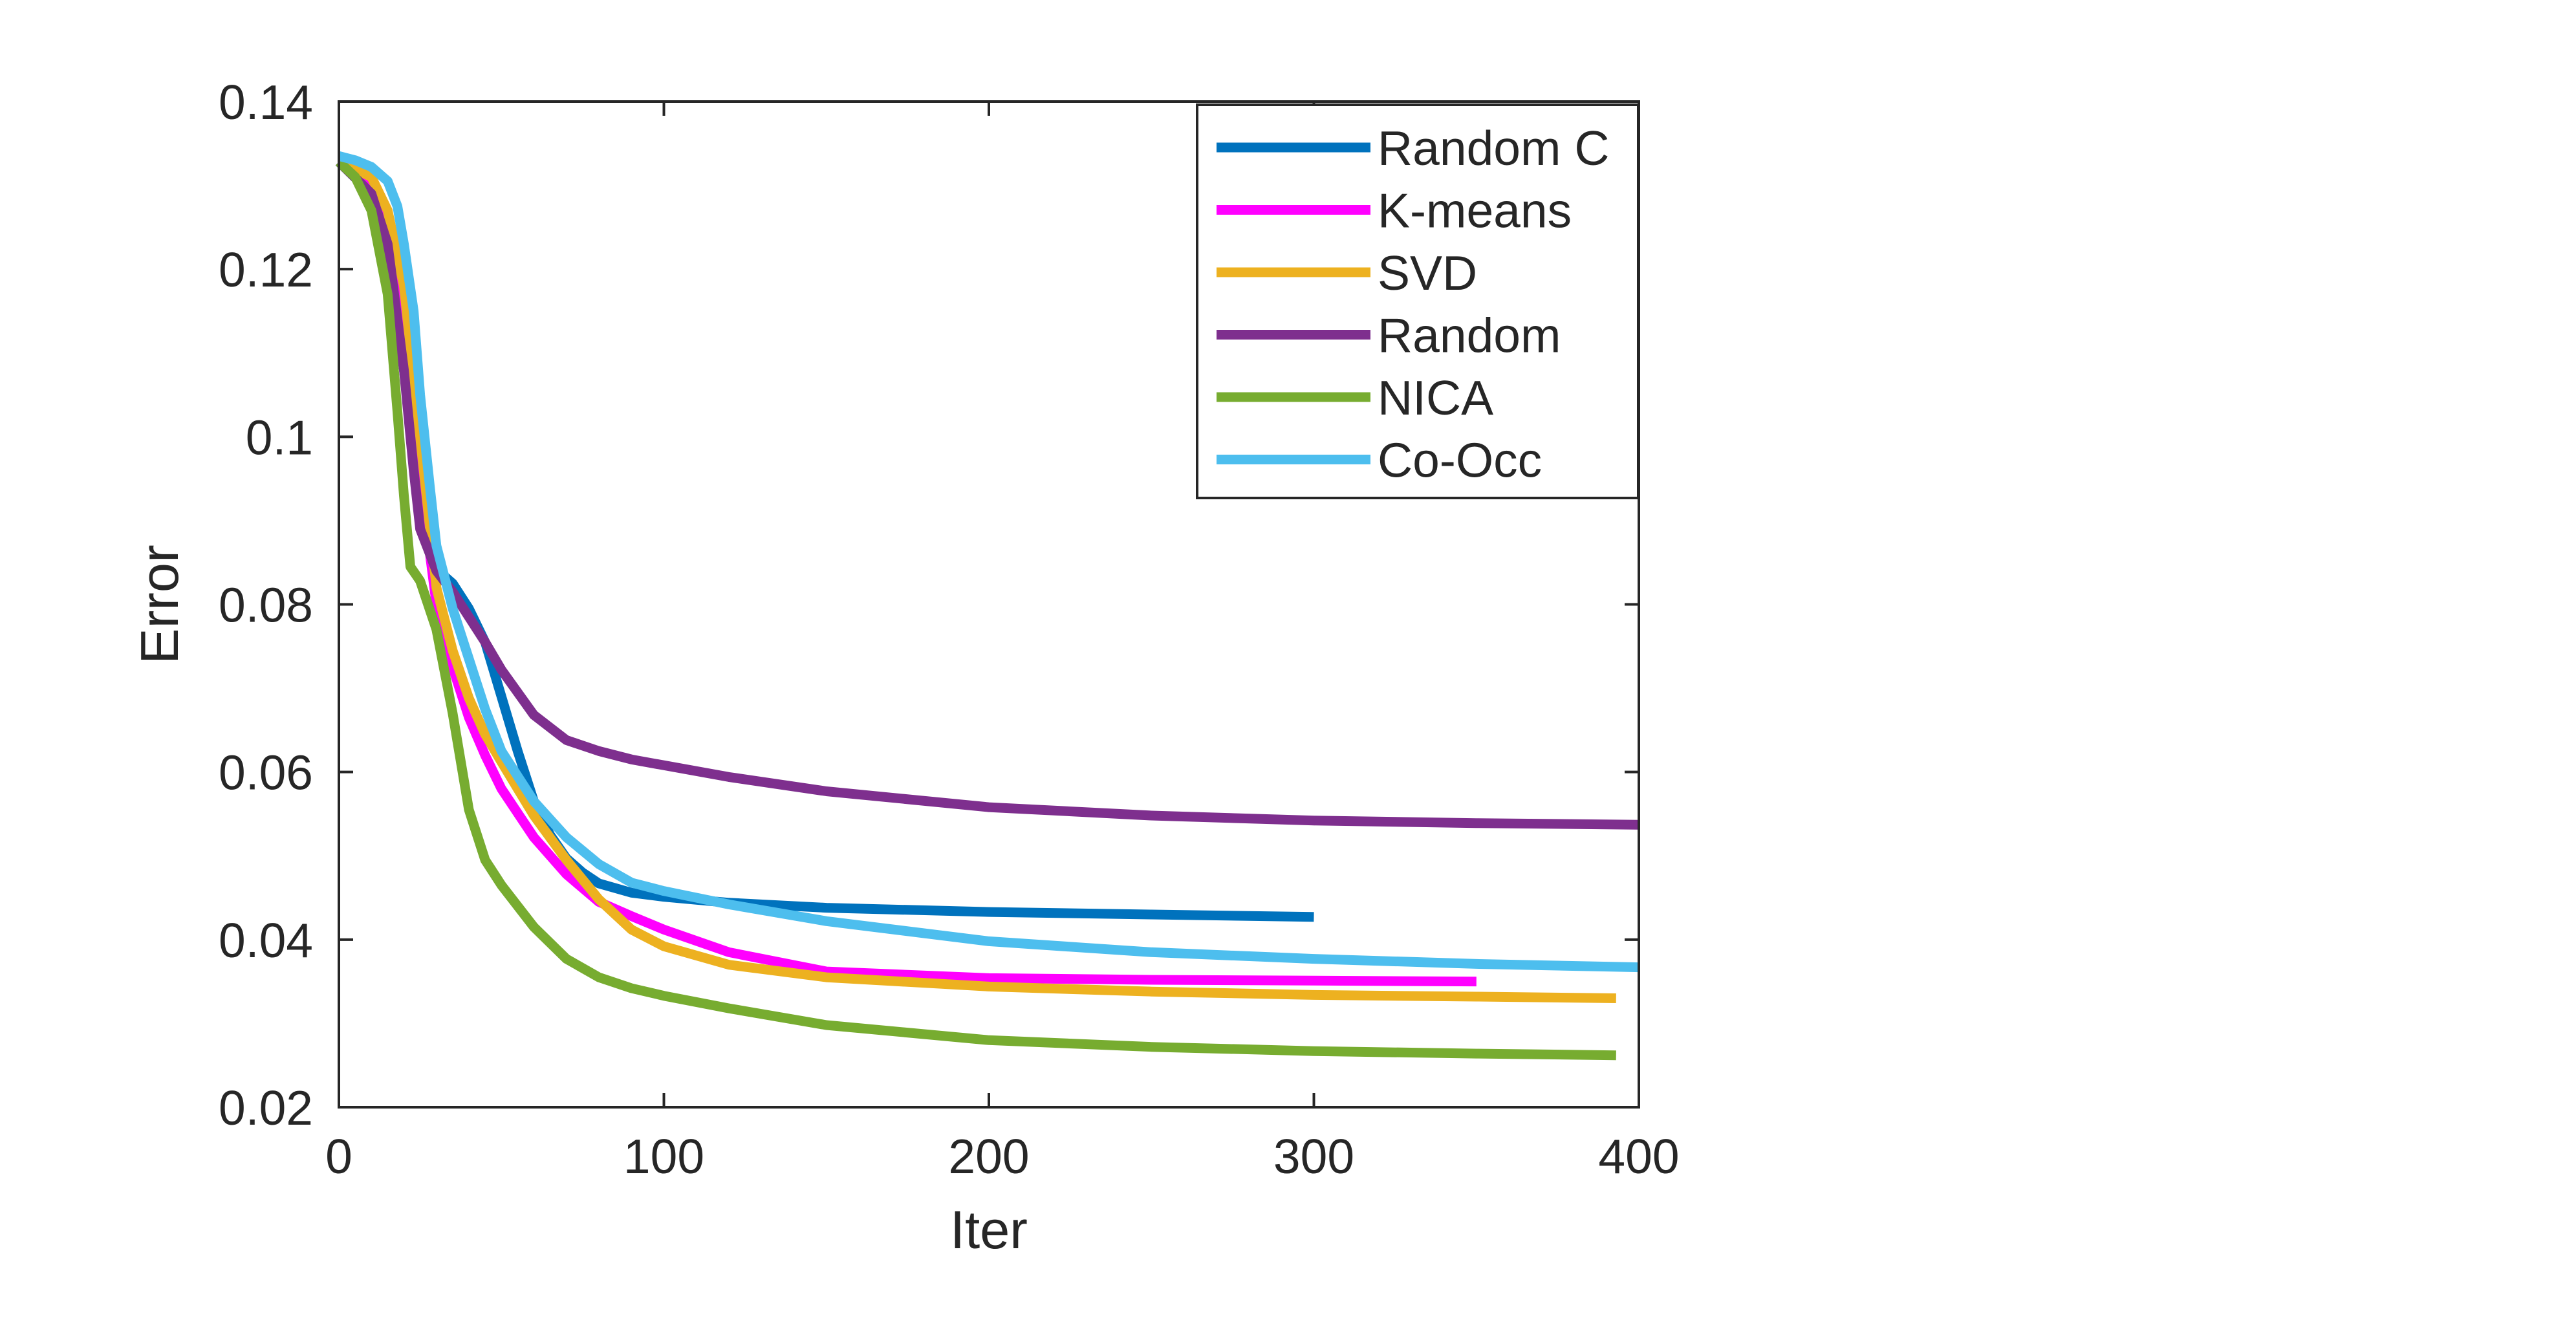 The image size is (2576, 1331). Describe the element at coordinates (339, 1156) in the screenshot. I see `x-tick-label: 0` at that location.